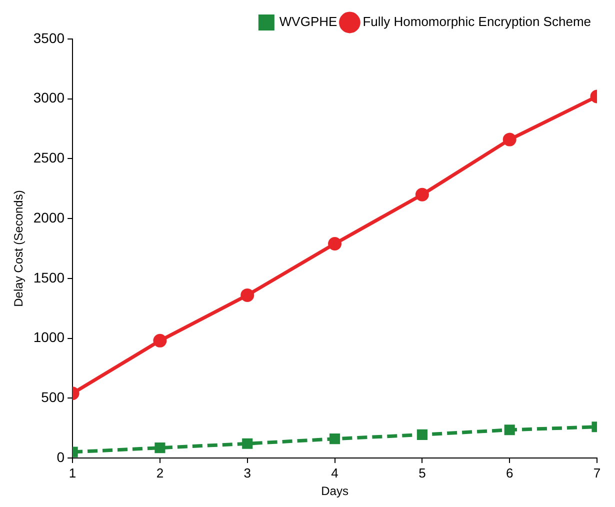  I want to click on x-tick-label: 2, so click(160, 472).